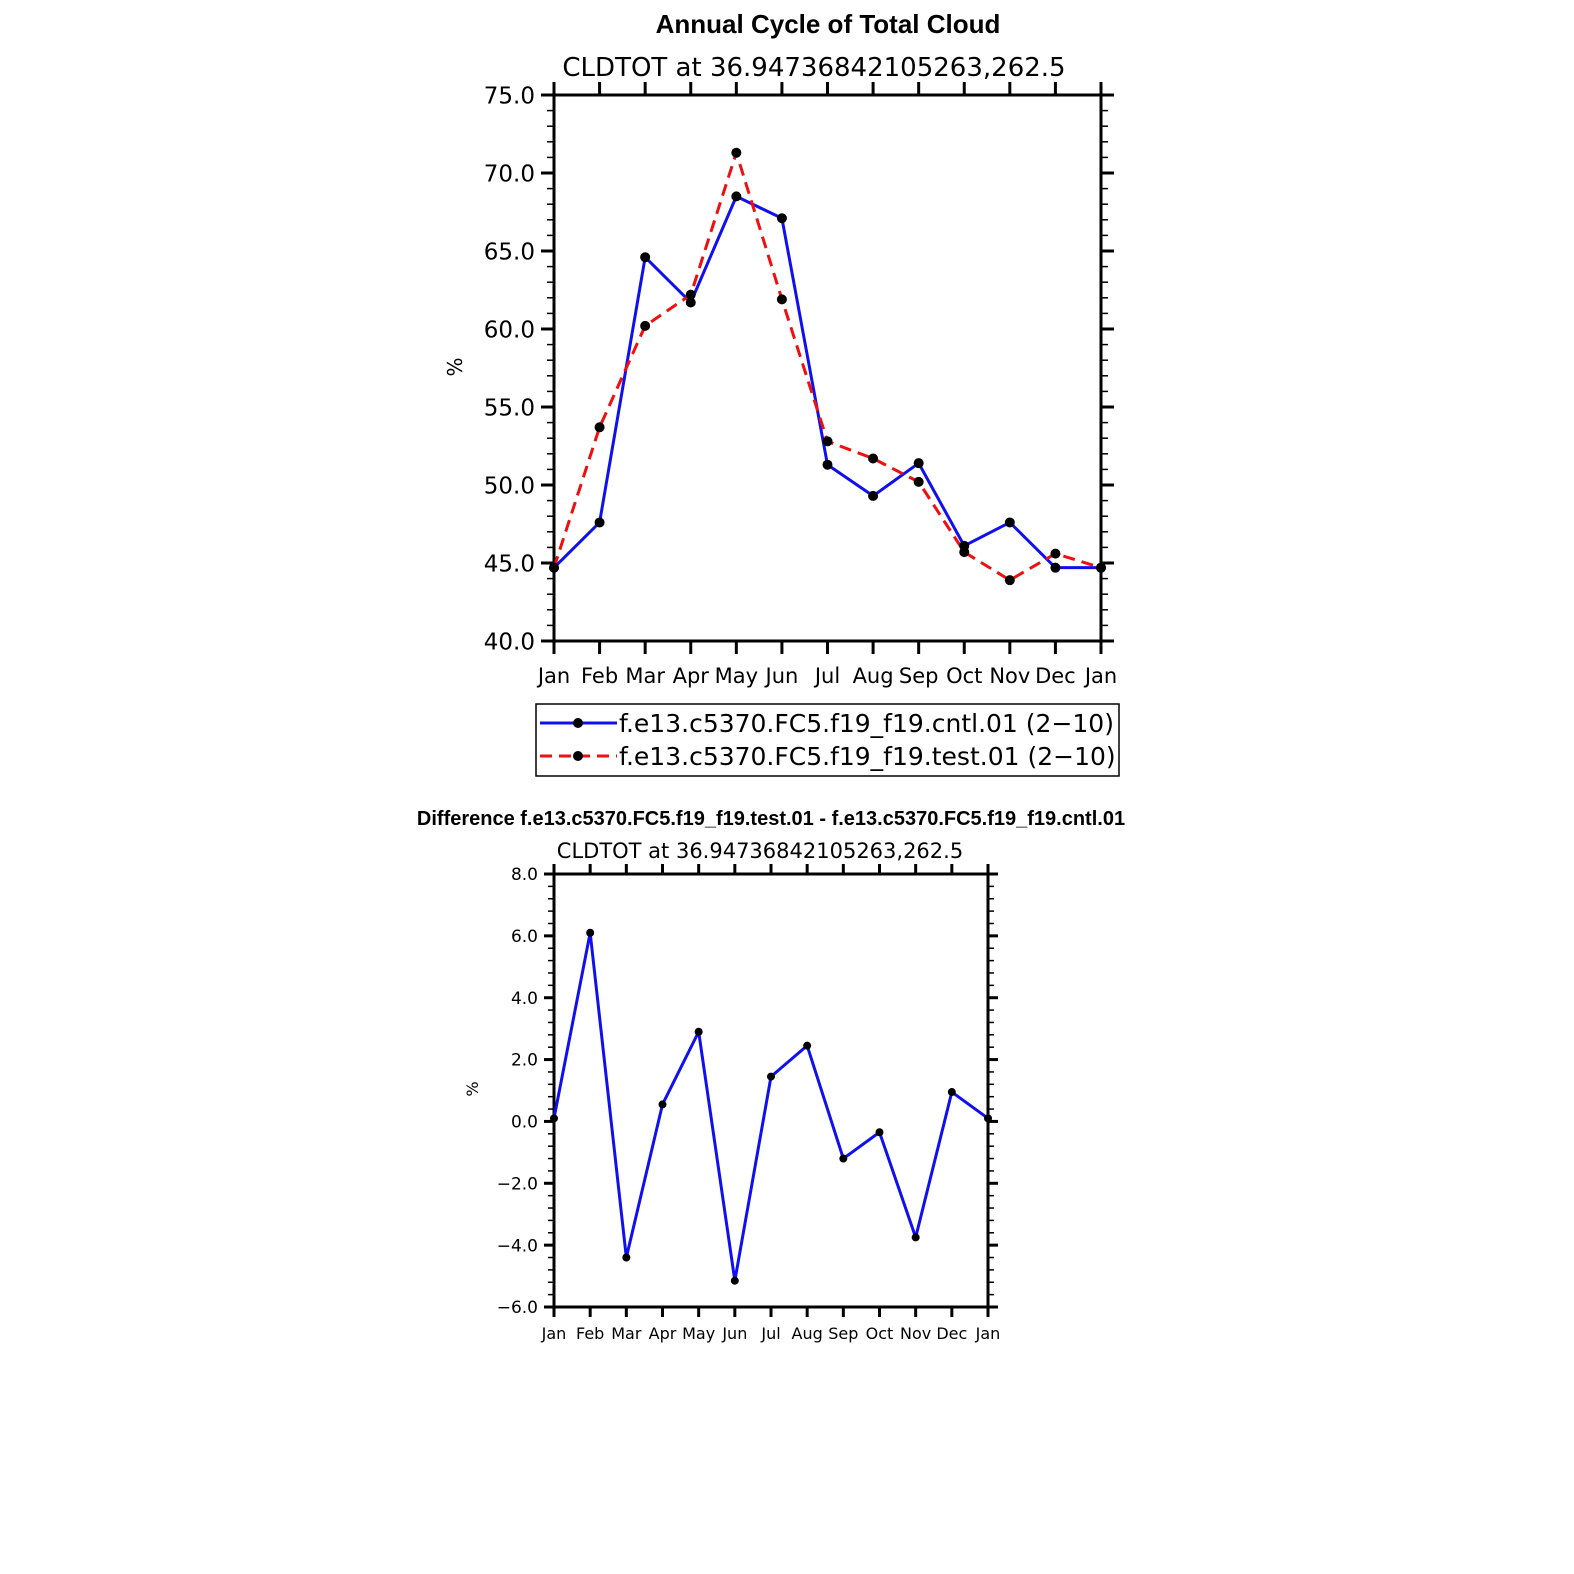 The height and width of the screenshot is (1574, 1574). I want to click on y-tick-label: 8.0, so click(524, 875).